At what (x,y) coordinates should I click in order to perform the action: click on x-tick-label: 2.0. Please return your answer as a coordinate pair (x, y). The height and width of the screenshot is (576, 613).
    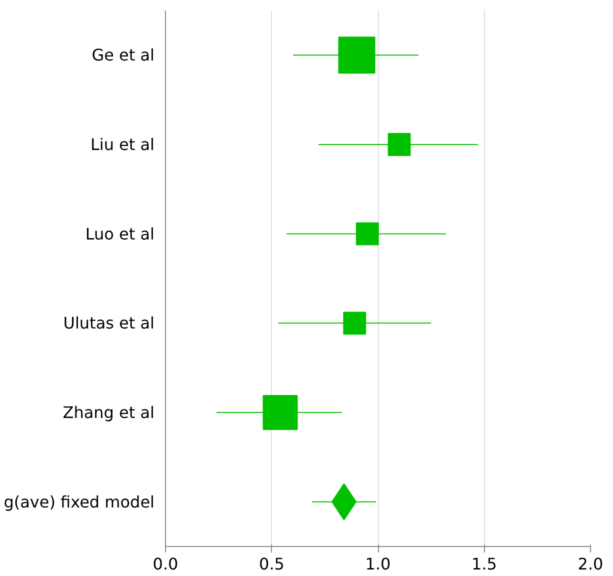
    Looking at the image, I should click on (591, 564).